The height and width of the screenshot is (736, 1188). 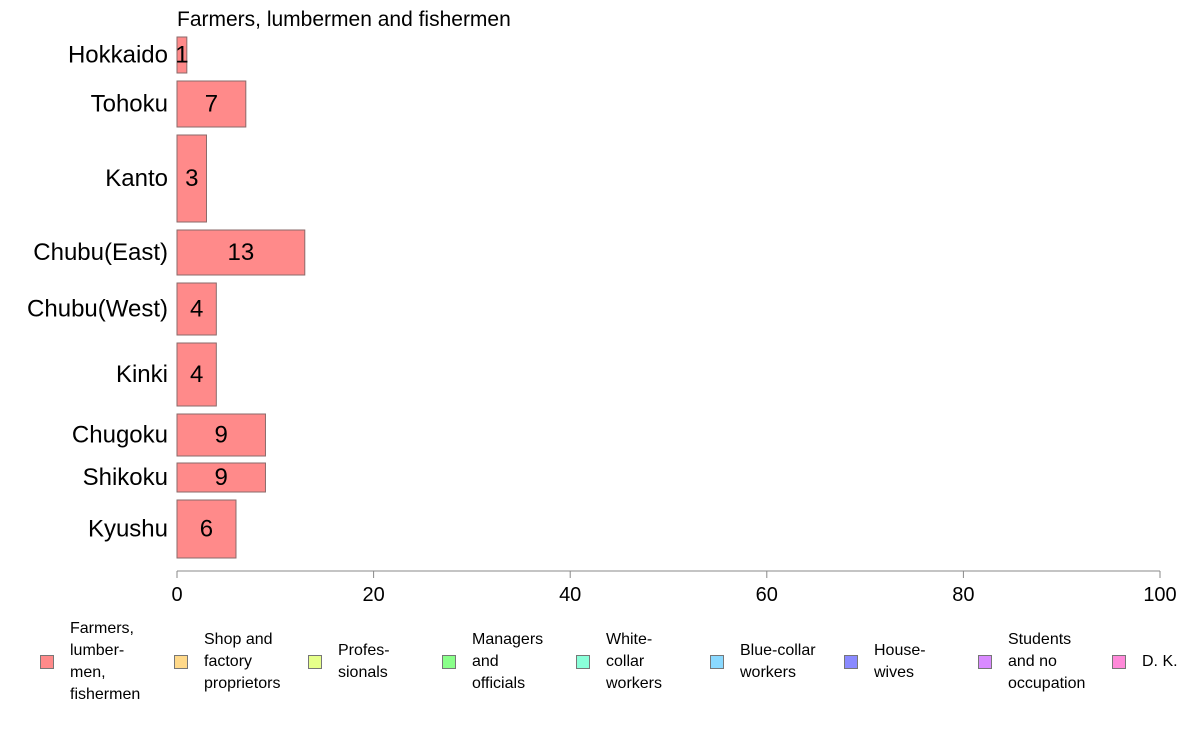 I want to click on category-label: Kyushu, so click(x=128, y=529).